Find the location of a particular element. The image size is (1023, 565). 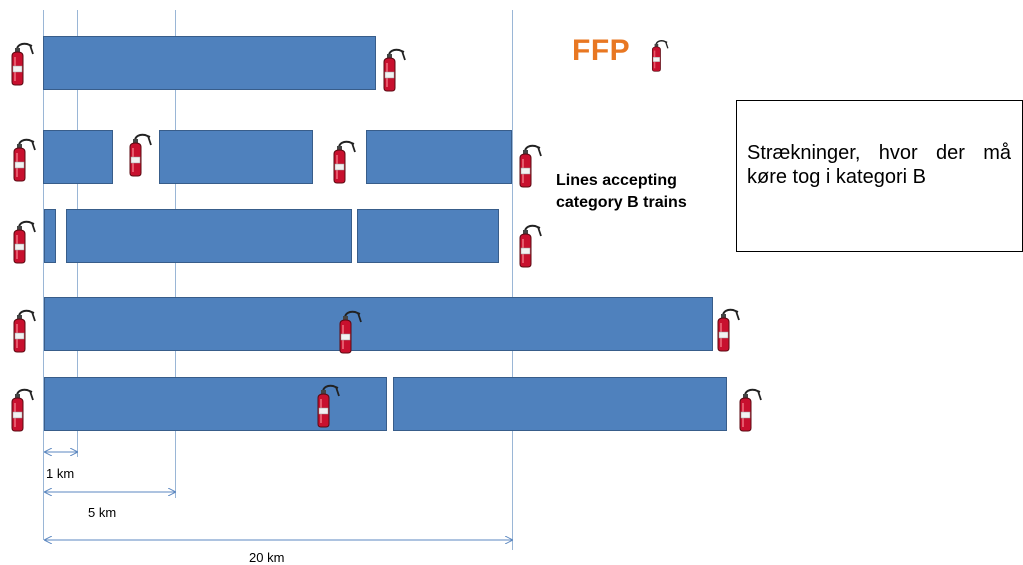

scale-label-20km: 20 km is located at coordinates (267, 557).